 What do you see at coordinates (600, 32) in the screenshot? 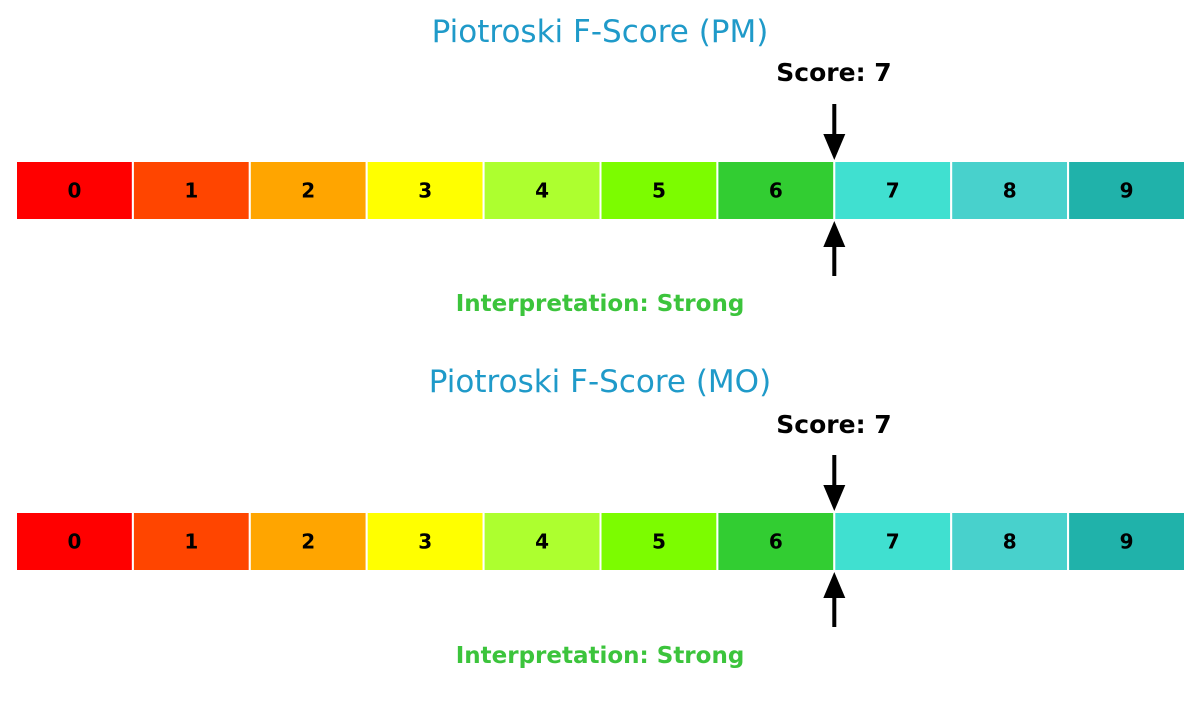
I see `chart-title: Piotroski F-Score (PM)` at bounding box center [600, 32].